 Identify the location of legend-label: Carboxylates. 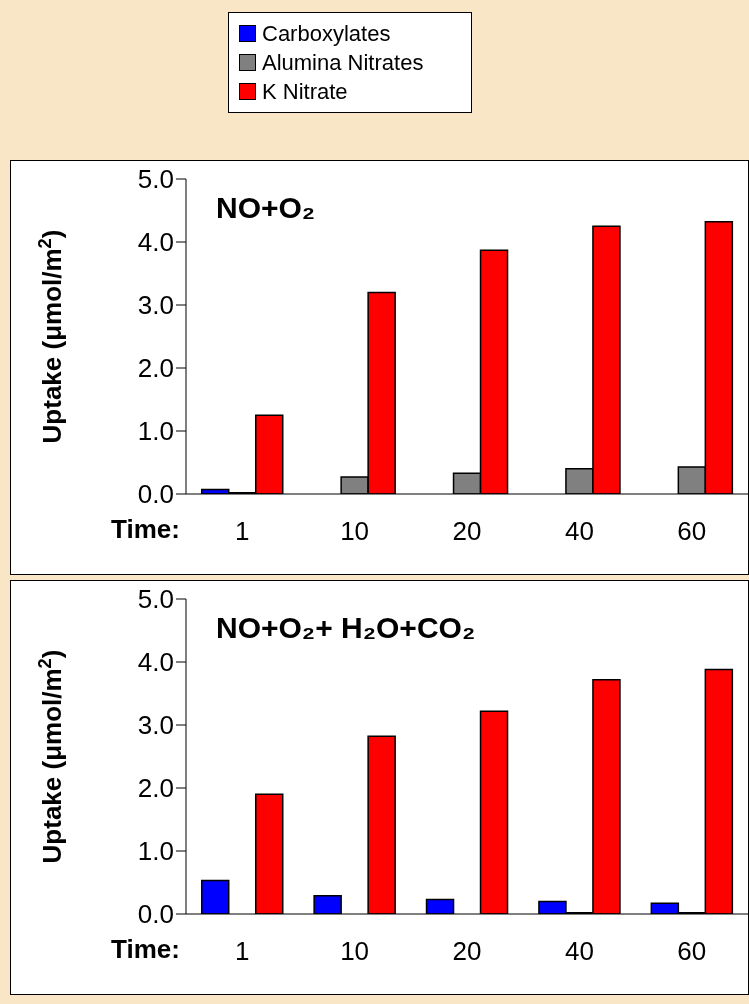
(326, 34).